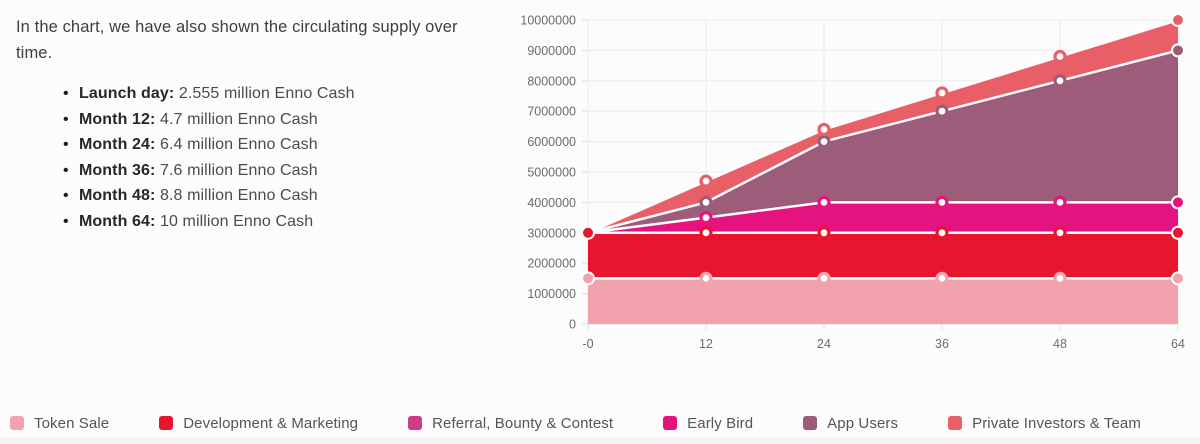 This screenshot has height=444, width=1200. I want to click on x-axis-tick-label: 12, so click(706, 344).